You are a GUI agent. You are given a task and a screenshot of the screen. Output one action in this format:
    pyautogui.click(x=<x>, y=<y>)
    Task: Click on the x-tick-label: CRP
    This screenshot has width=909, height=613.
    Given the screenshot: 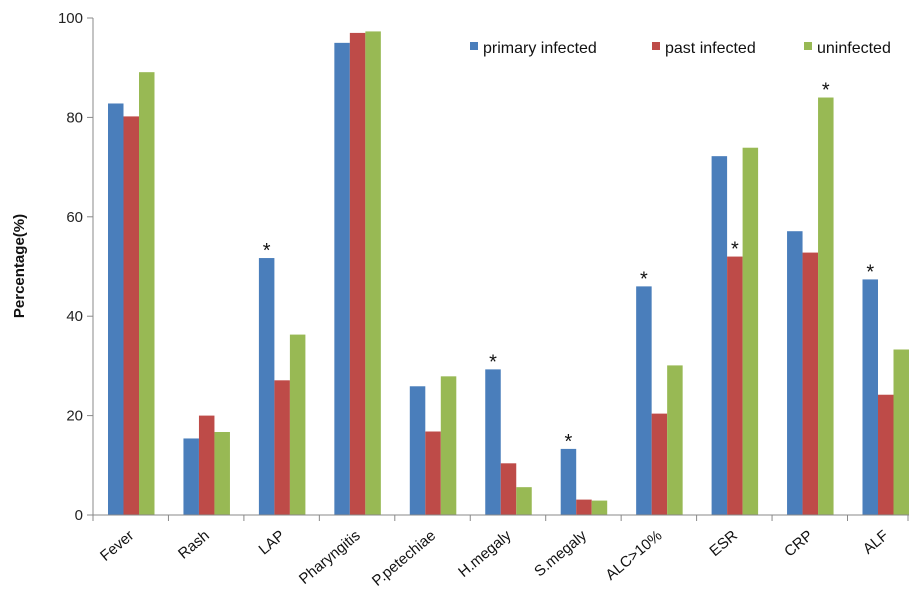 What is the action you would take?
    pyautogui.click(x=798, y=543)
    